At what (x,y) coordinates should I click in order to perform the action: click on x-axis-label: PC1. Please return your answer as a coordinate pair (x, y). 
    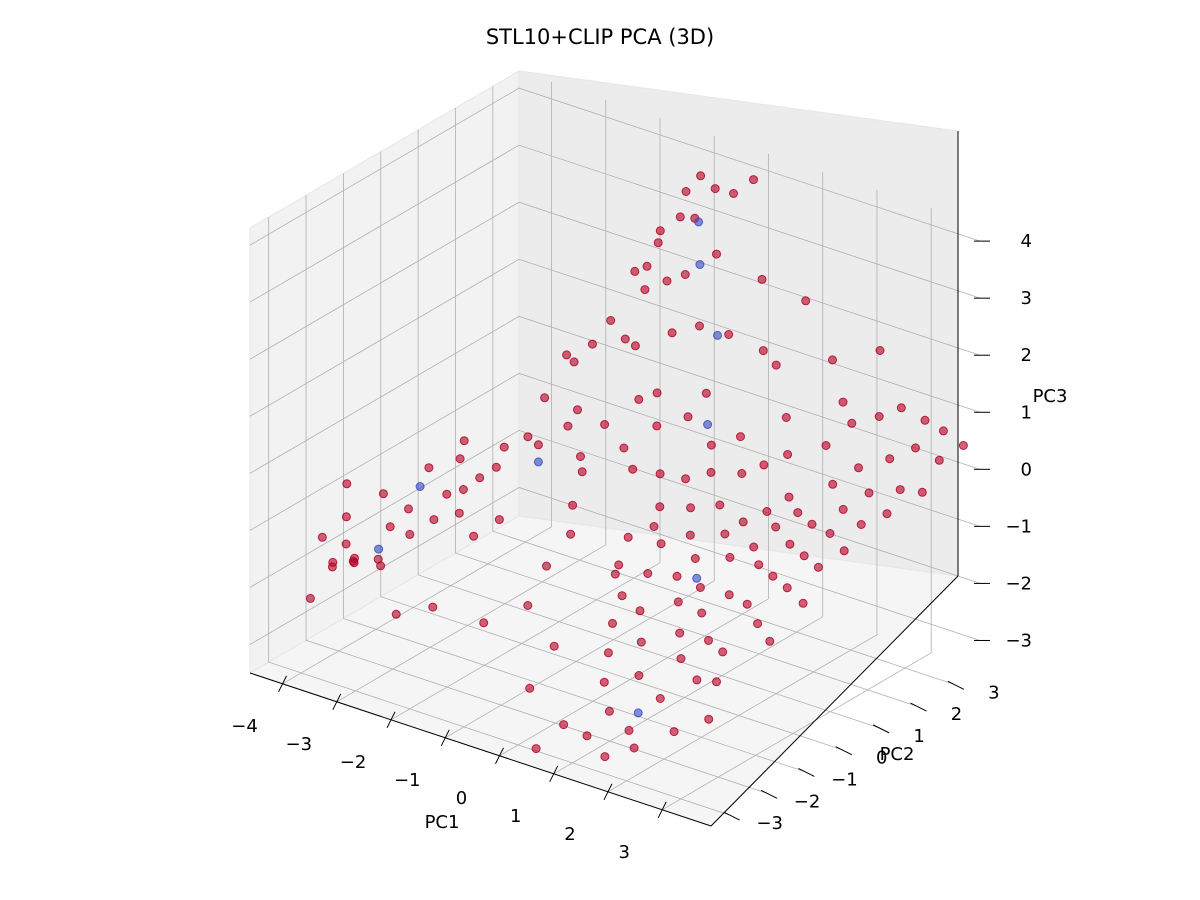
    Looking at the image, I should click on (442, 822).